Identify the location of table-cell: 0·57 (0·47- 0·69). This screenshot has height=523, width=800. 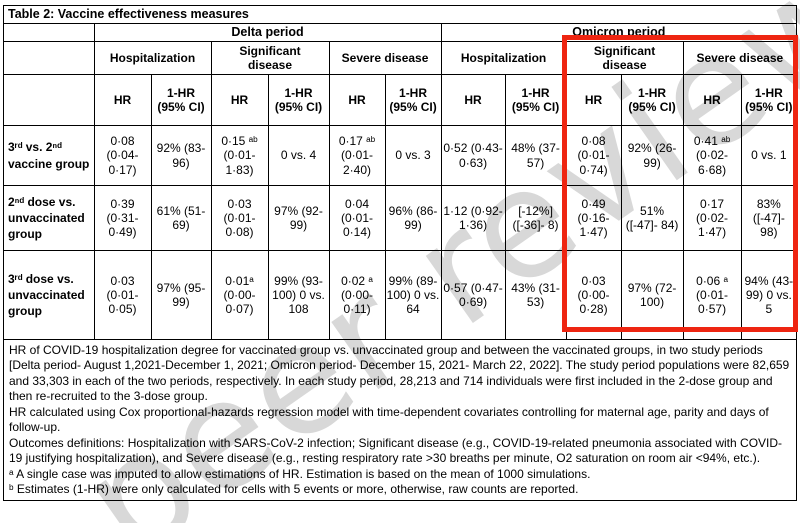
(473, 295).